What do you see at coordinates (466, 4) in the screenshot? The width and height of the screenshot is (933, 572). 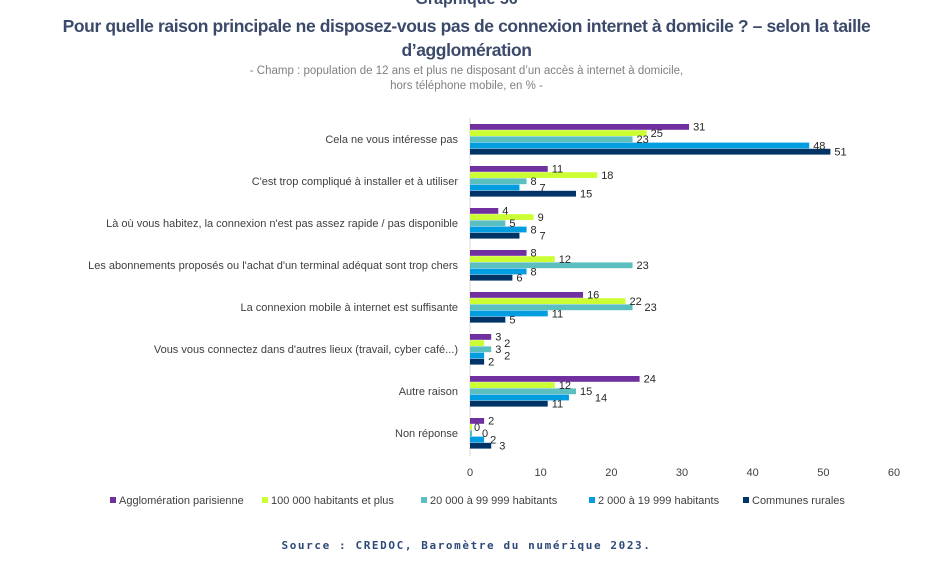 I see `figure-number: Graphique 56` at bounding box center [466, 4].